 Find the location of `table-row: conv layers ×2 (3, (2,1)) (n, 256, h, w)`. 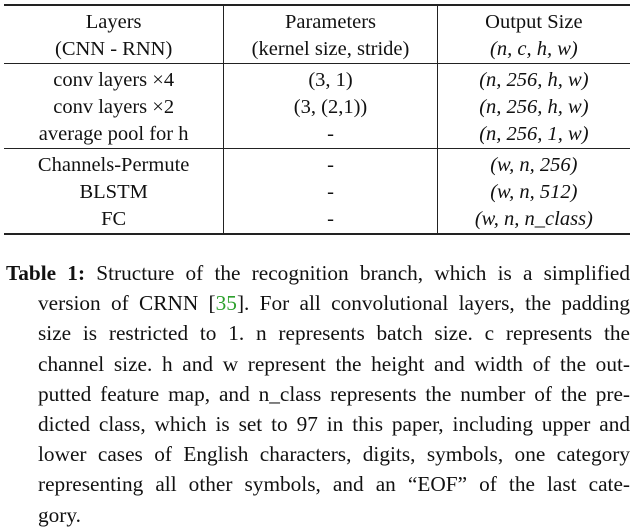

table-row: conv layers ×2 (3, (2,1)) (n, 256, h, w) is located at coordinates (317, 107).